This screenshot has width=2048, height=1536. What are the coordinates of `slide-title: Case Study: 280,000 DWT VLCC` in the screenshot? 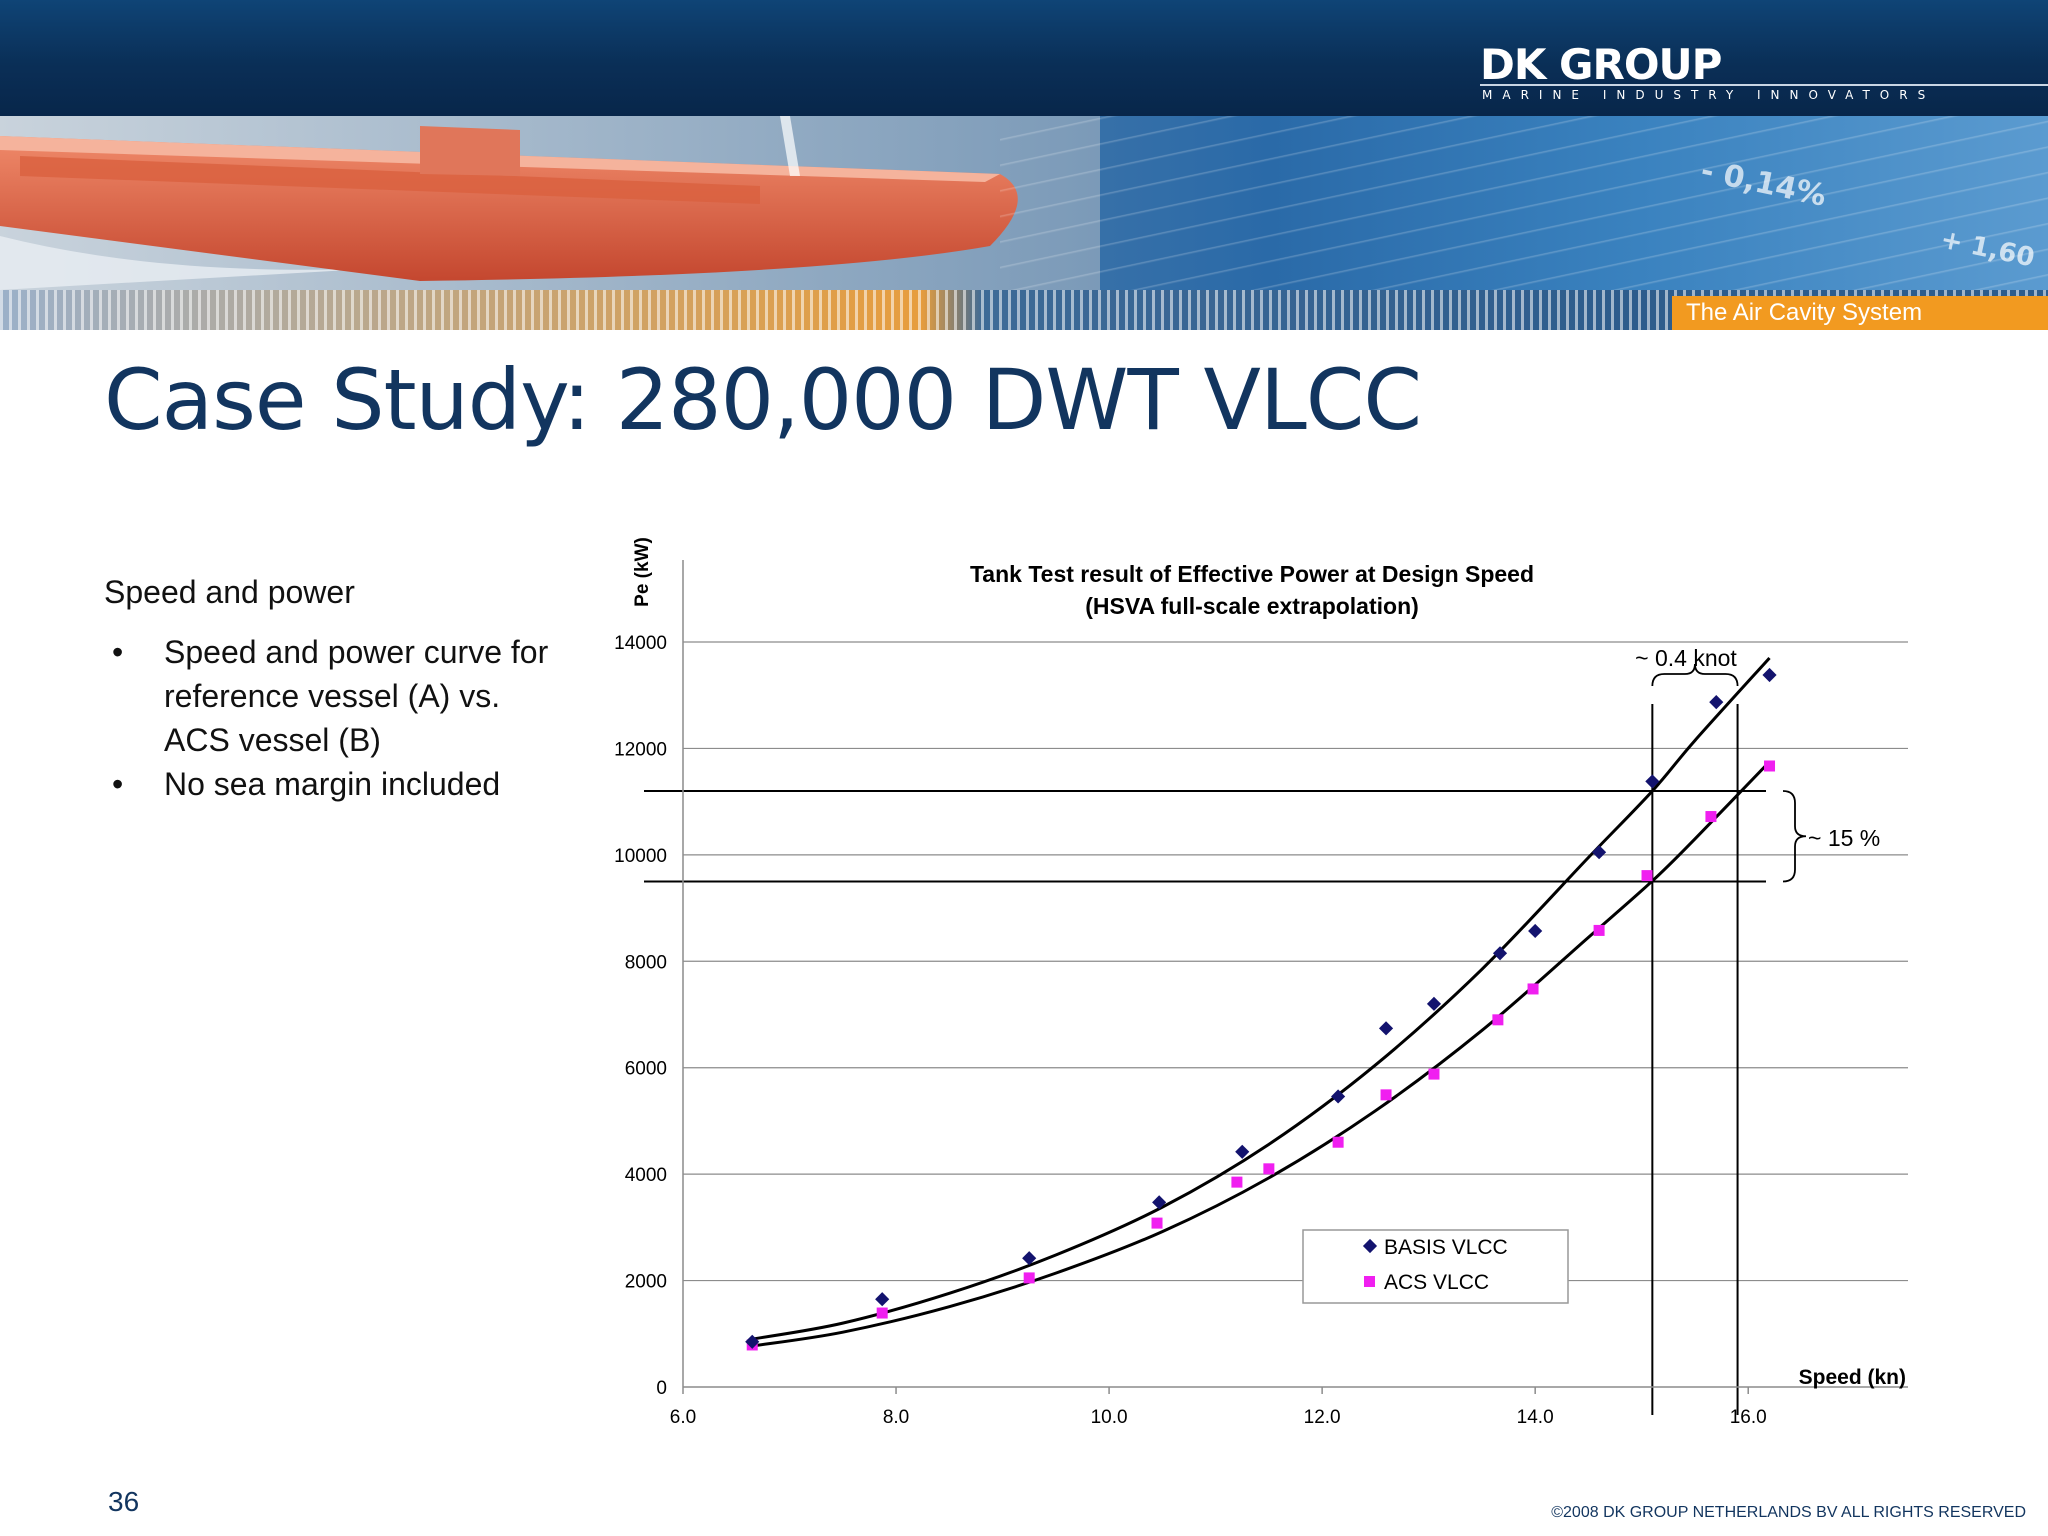 It's located at (763, 400).